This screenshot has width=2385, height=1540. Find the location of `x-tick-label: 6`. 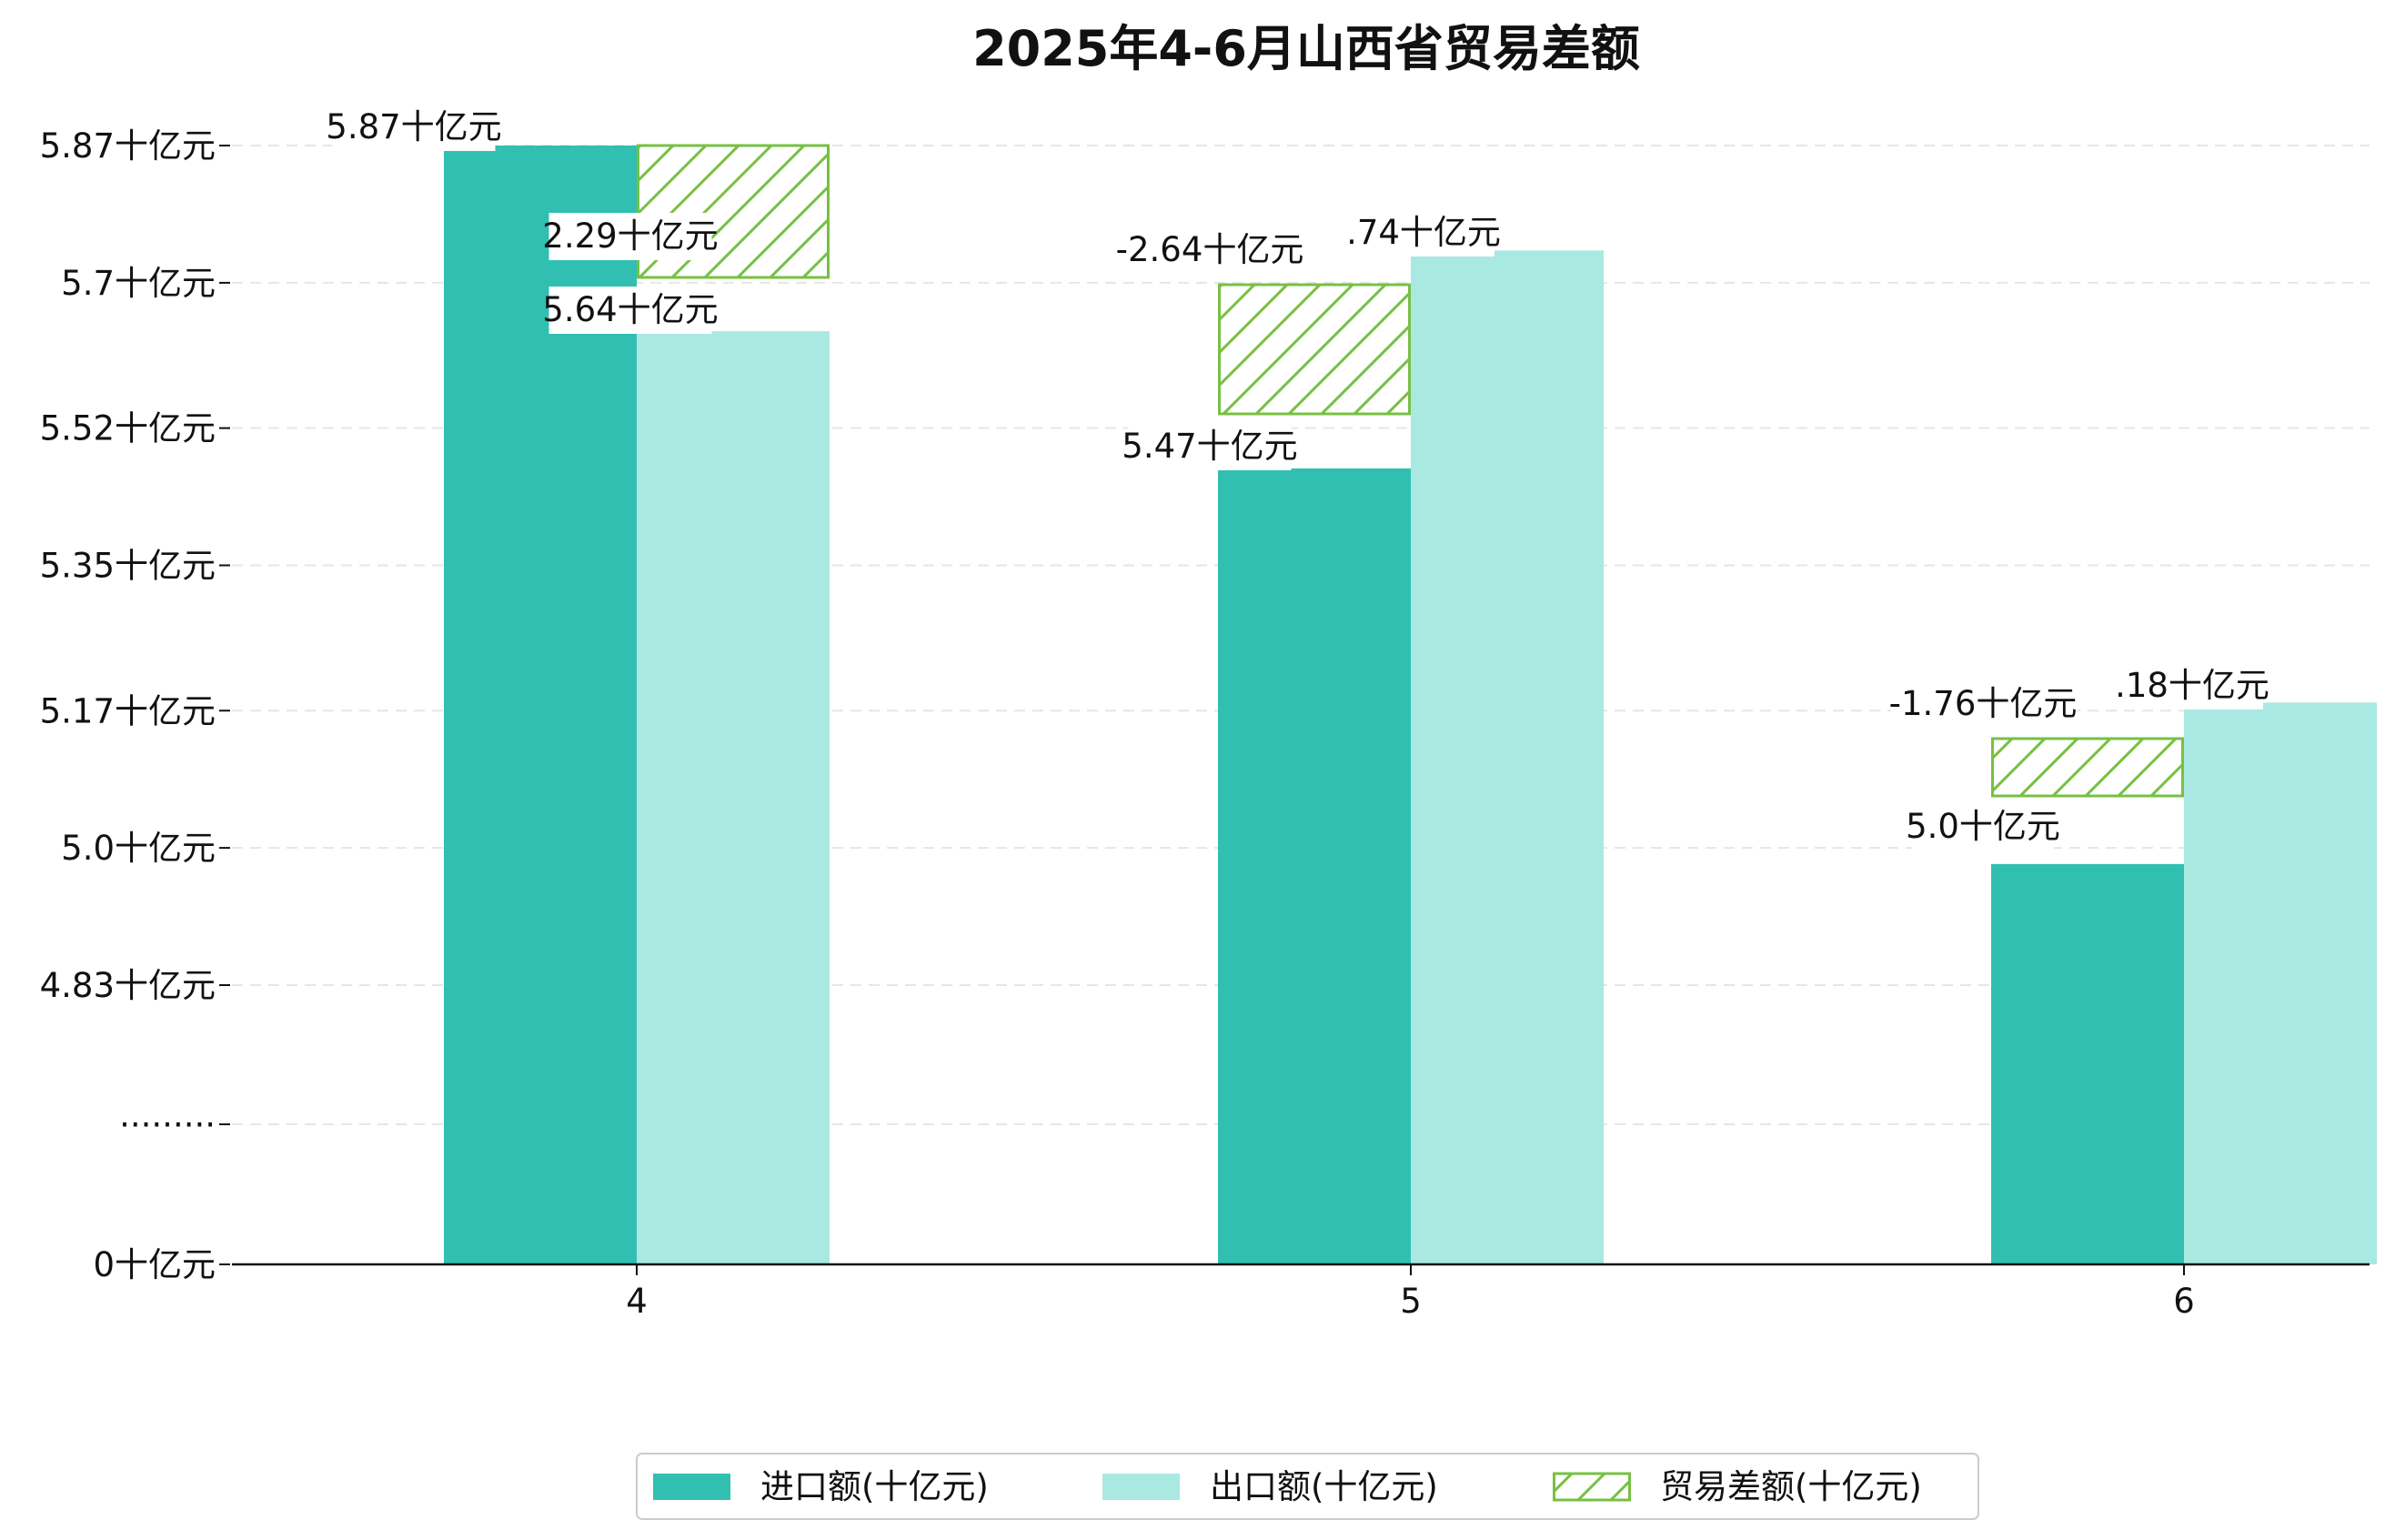

x-tick-label: 6 is located at coordinates (2184, 1301).